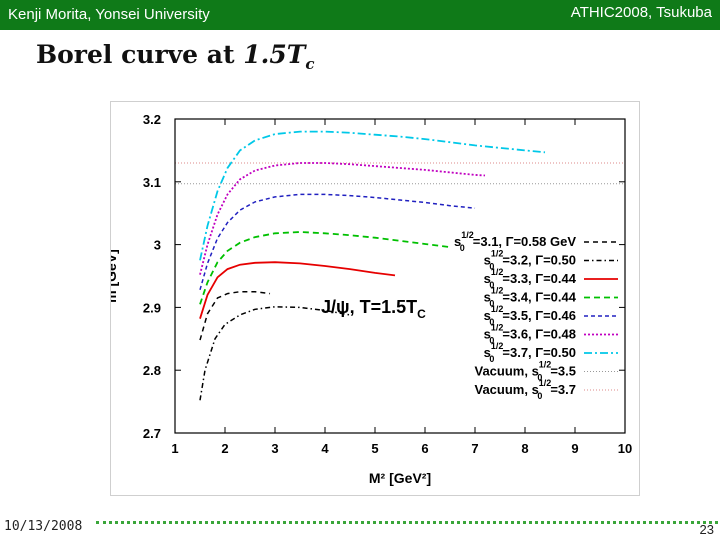 The height and width of the screenshot is (540, 720). I want to click on legend-label: Vacuum, s1/2 0 =3.7, so click(525, 389).